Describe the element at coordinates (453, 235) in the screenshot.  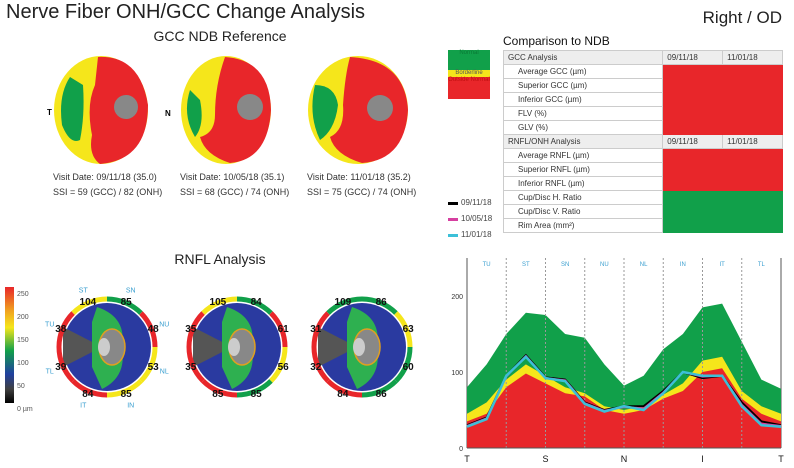
I see `line-swatch-icon` at that location.